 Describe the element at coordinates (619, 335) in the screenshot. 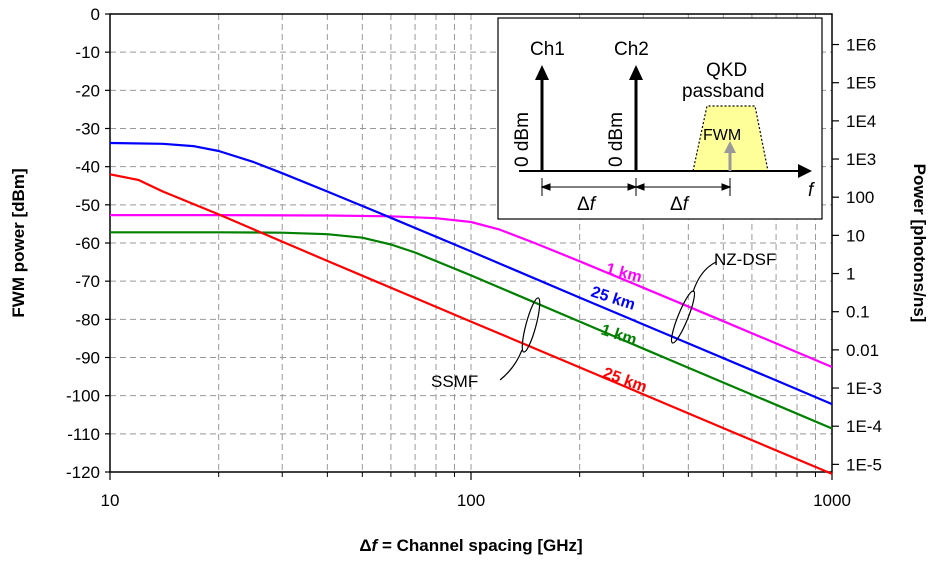

I see `label-ssmf-1km: 1 km` at that location.